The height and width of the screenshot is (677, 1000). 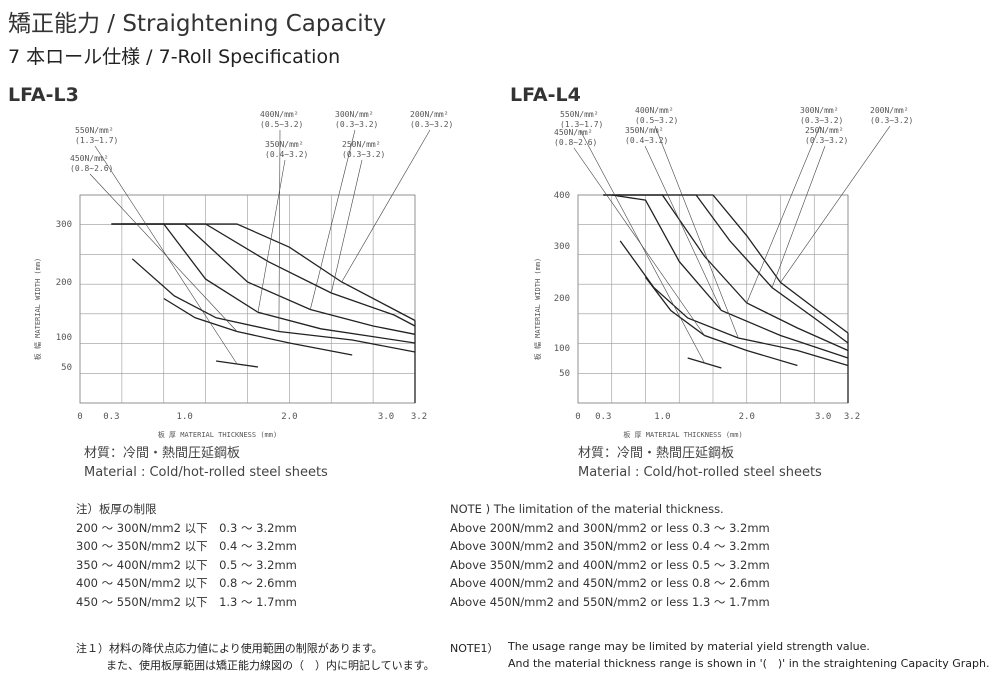 I want to click on note-jp-row: 350 ～ 400N/mm2 以下 0.5 ～ 3.2mm, so click(x=186, y=564).